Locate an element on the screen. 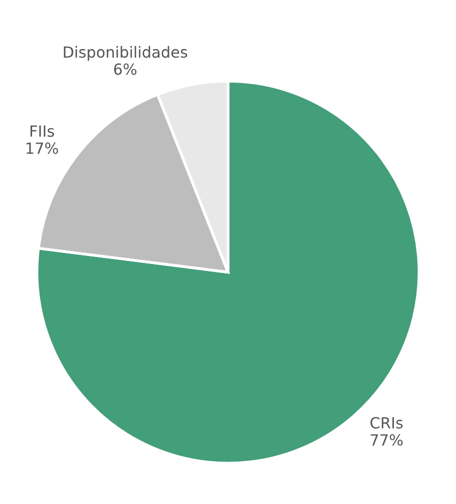 The image size is (456, 504). data-label: 6% is located at coordinates (125, 69).